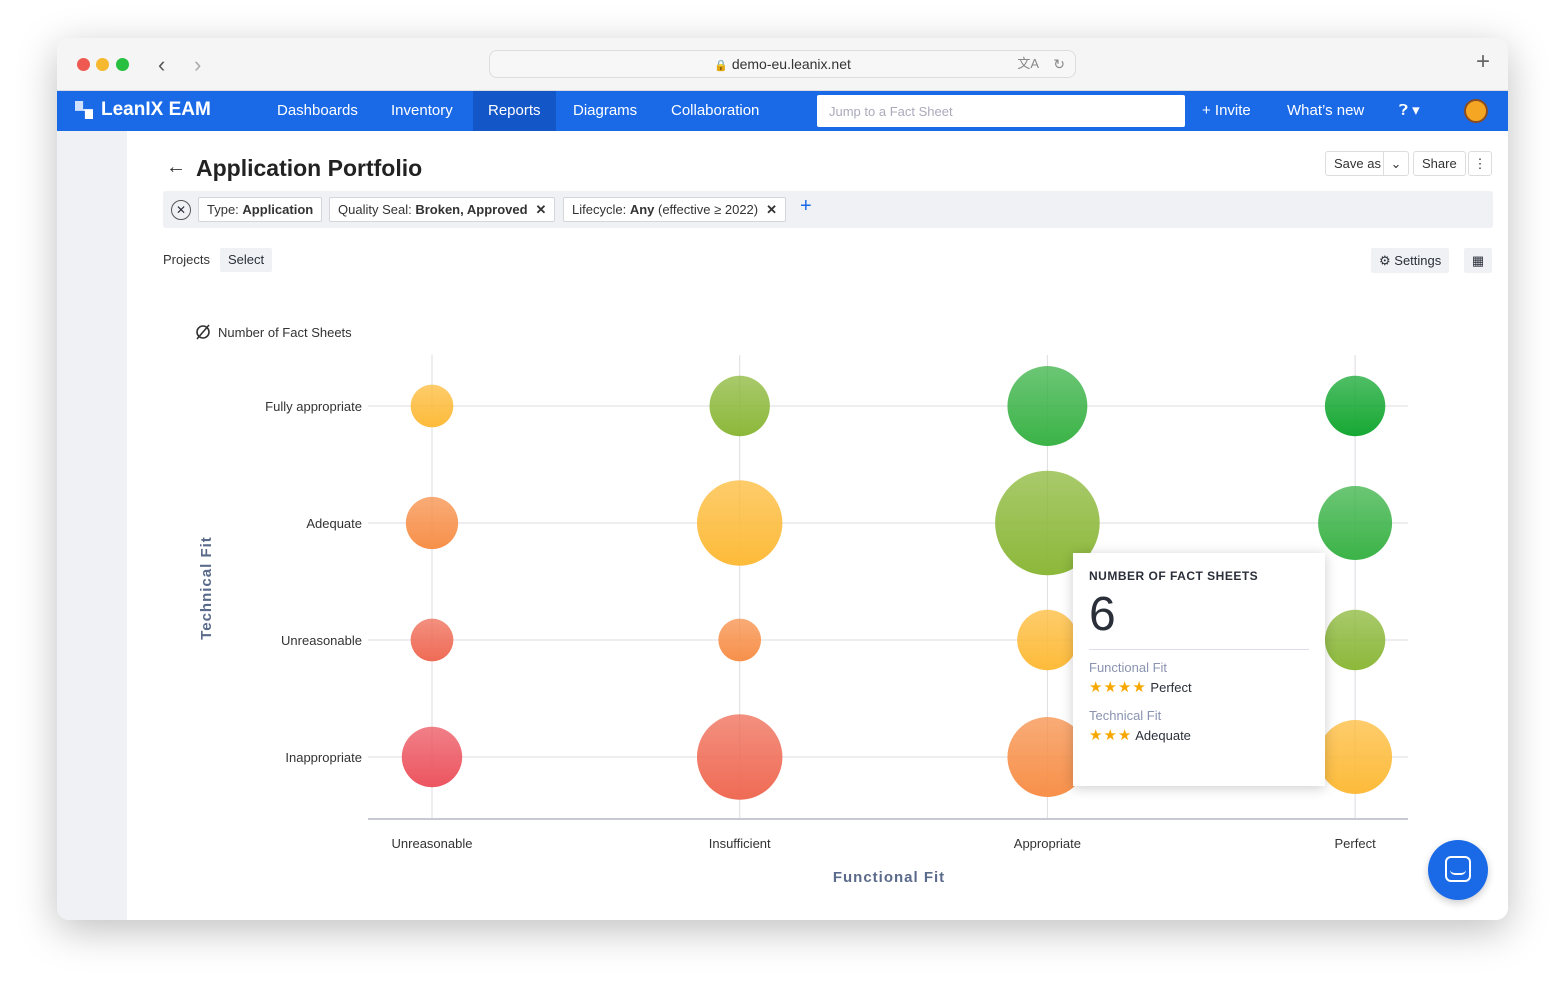 The height and width of the screenshot is (995, 1565). I want to click on add-filter-icon: +, so click(806, 206).